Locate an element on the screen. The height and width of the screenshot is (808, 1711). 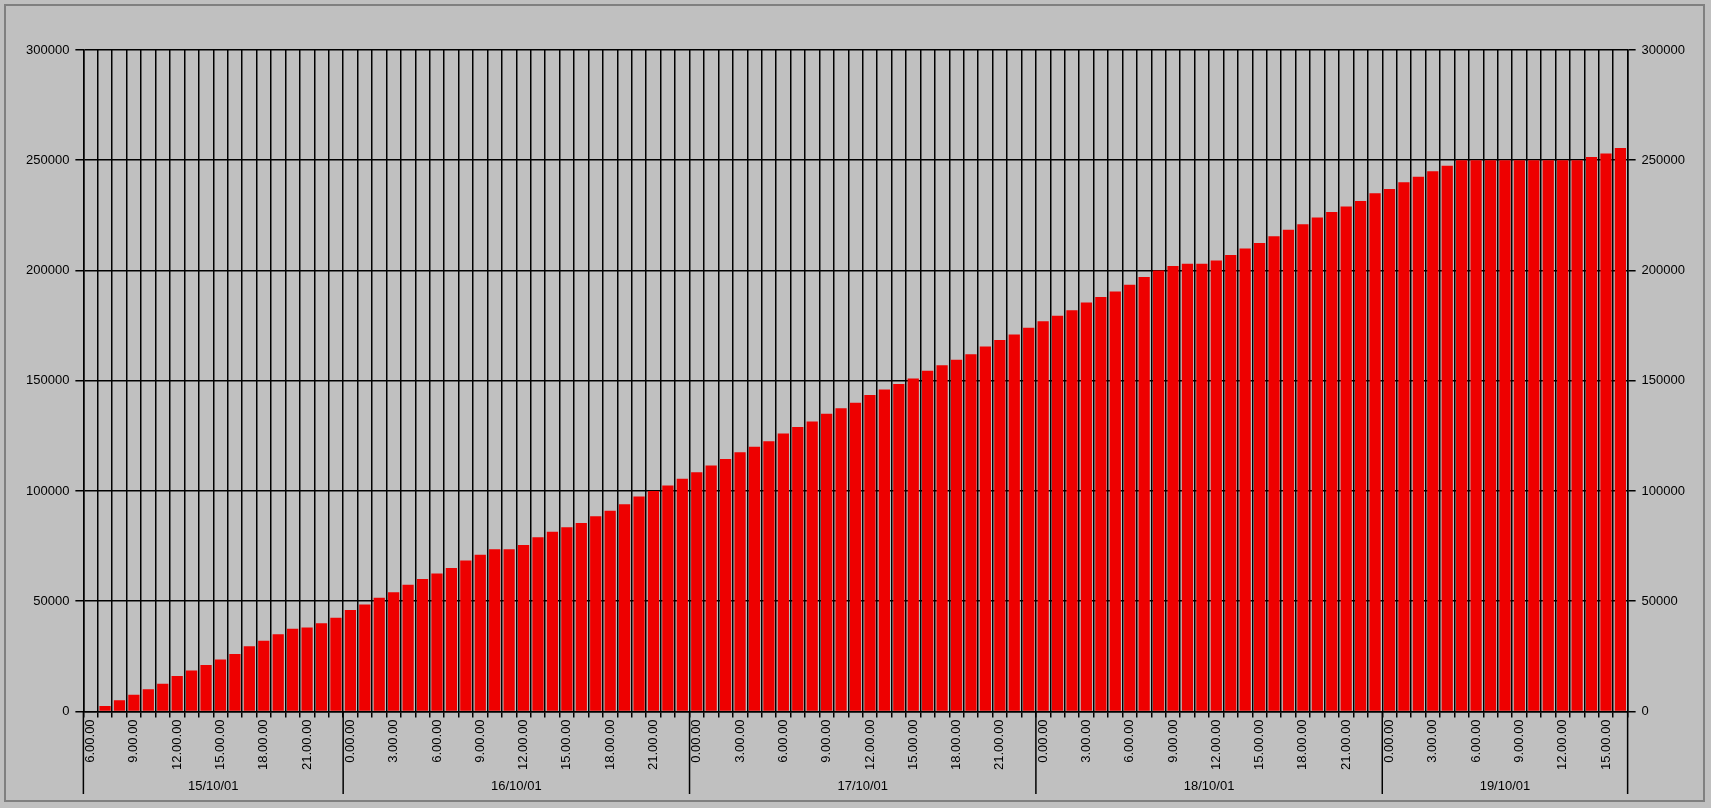
y2-tick-label: 150000 is located at coordinates (1663, 380).